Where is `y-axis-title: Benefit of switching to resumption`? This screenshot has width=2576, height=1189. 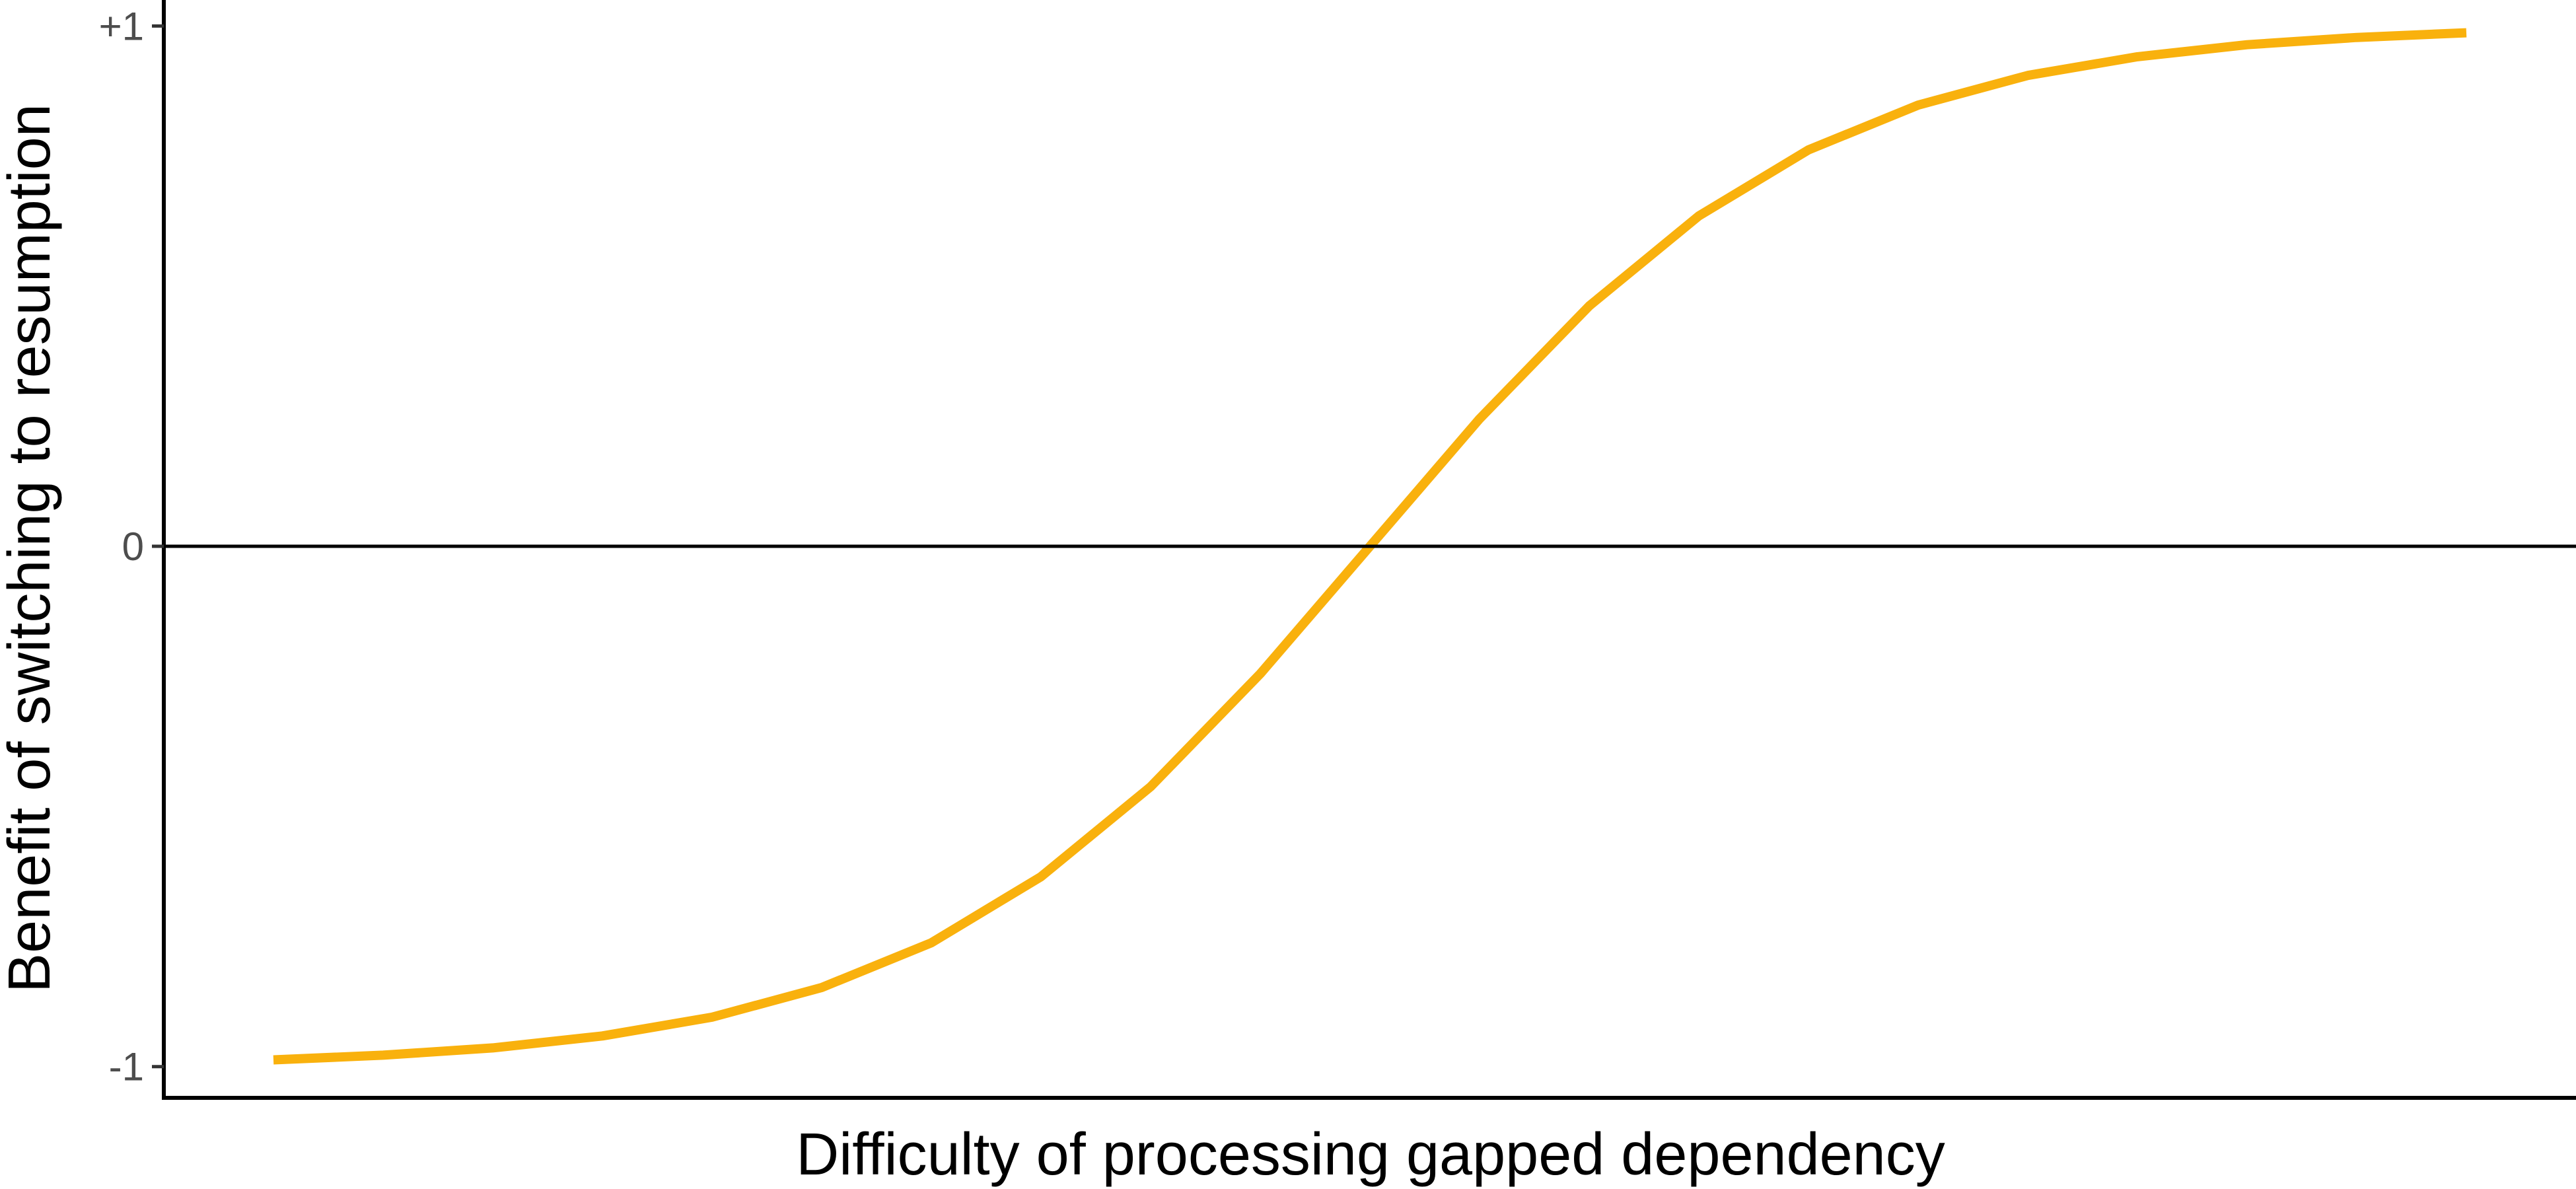
y-axis-title: Benefit of switching to resumption is located at coordinates (32, 548).